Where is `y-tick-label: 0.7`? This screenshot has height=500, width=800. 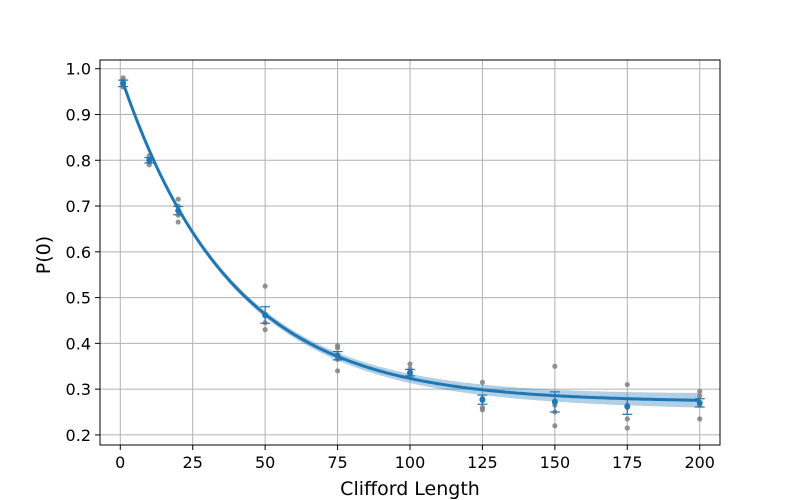 y-tick-label: 0.7 is located at coordinates (78, 206).